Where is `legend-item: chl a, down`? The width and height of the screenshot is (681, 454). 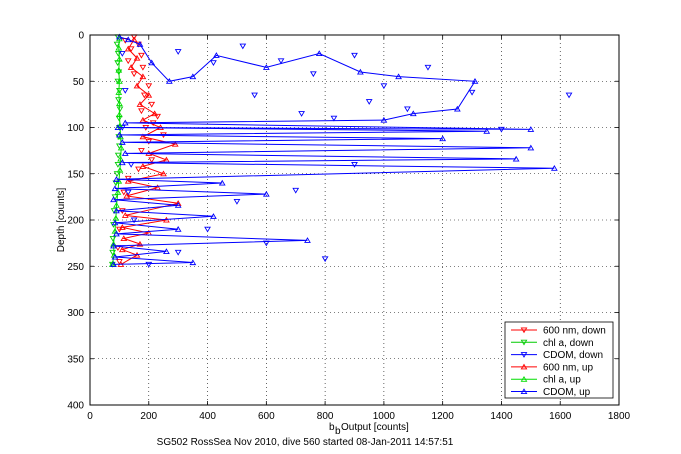 legend-item: chl a, down is located at coordinates (552, 343).